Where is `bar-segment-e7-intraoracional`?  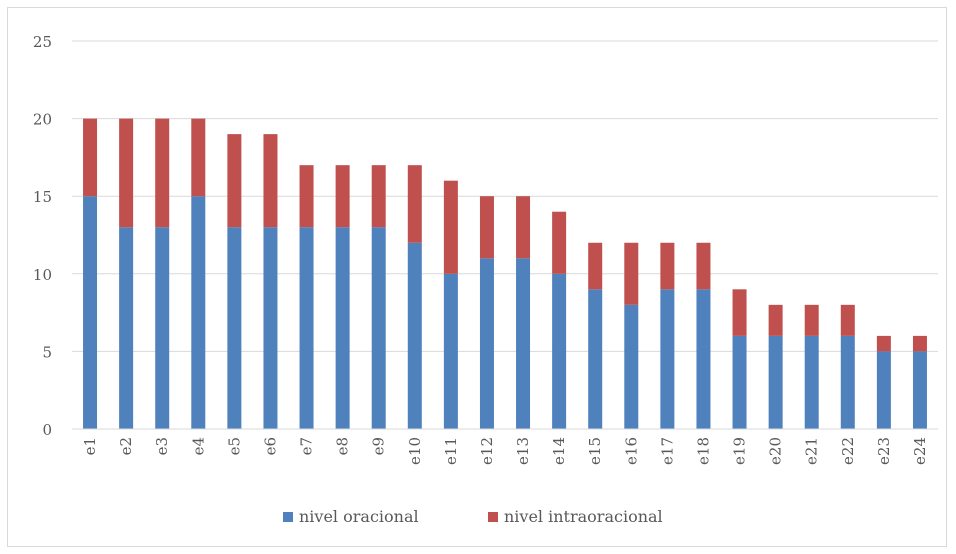
bar-segment-e7-intraoracional is located at coordinates (306, 196).